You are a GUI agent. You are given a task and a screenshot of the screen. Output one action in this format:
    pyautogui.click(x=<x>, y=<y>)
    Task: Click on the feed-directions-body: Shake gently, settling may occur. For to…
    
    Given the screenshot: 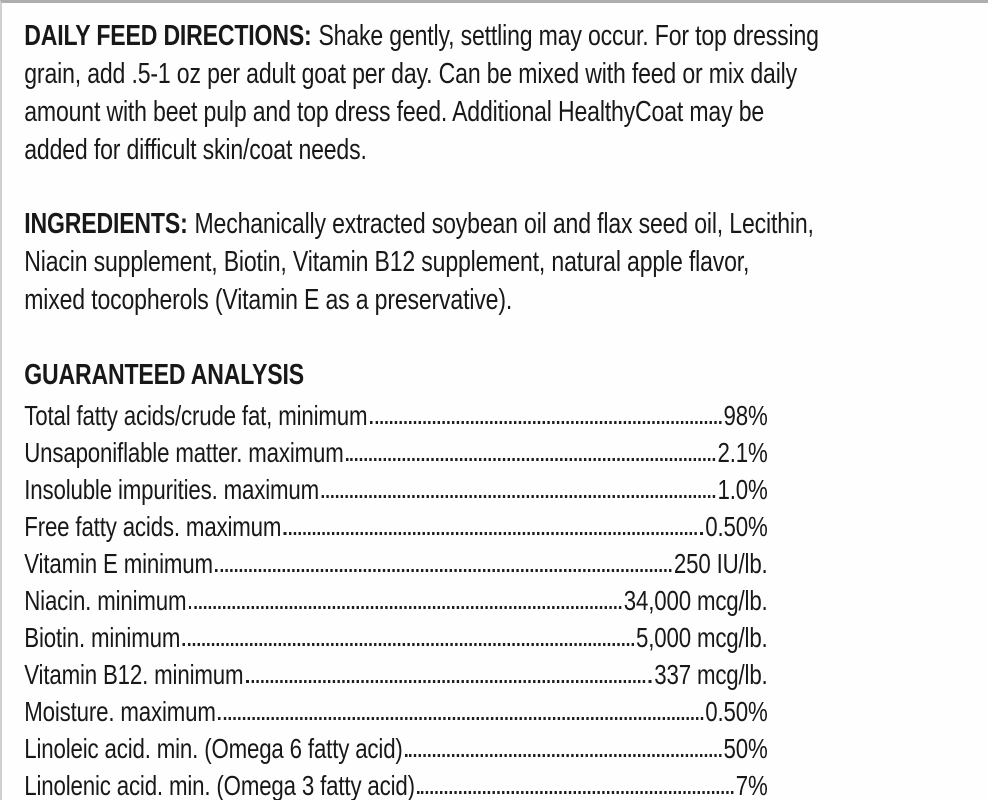 What is the action you would take?
    pyautogui.click(x=421, y=93)
    